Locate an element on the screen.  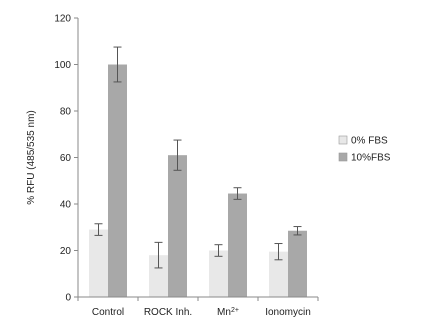
x-tick-label: Ionomycin is located at coordinates (288, 312).